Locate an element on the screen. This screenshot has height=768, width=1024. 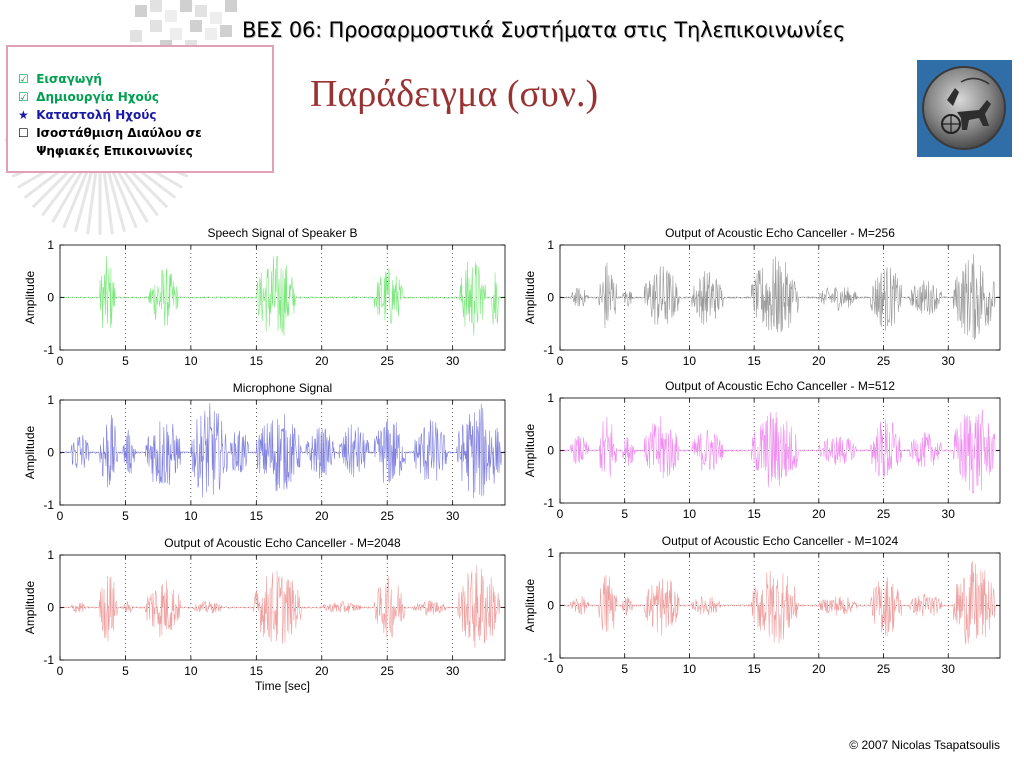
x-axis-label: Time [sec] is located at coordinates (282, 686).